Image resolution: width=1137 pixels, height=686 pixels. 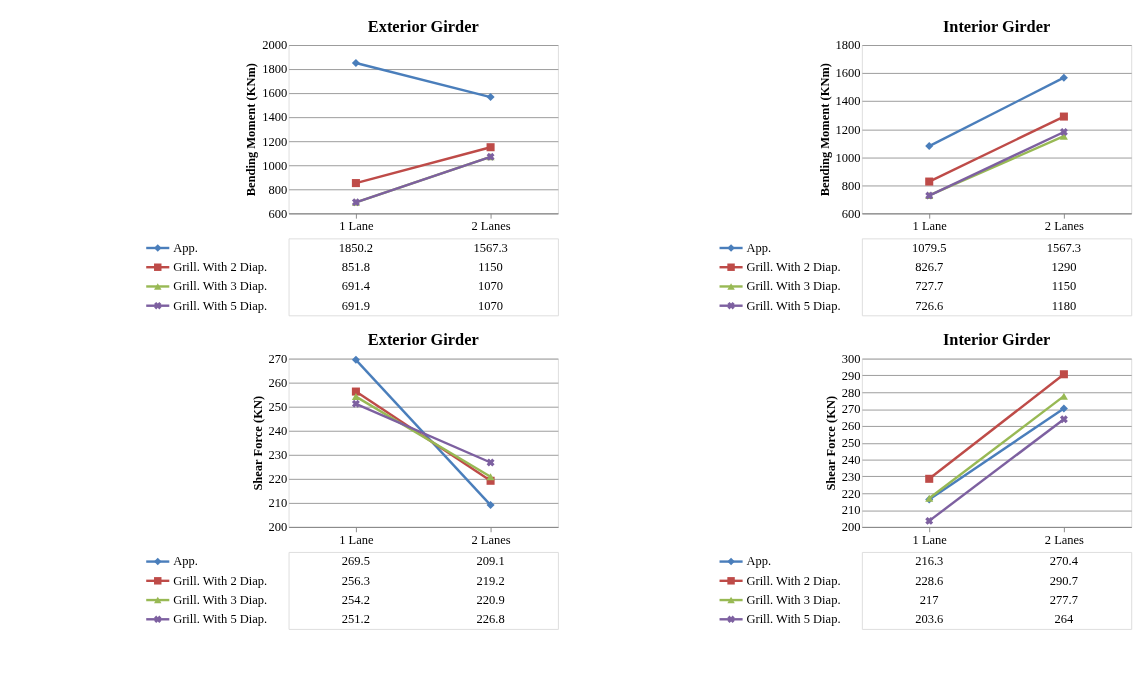 What do you see at coordinates (851, 375) in the screenshot?
I see `y-tick-label: 290` at bounding box center [851, 375].